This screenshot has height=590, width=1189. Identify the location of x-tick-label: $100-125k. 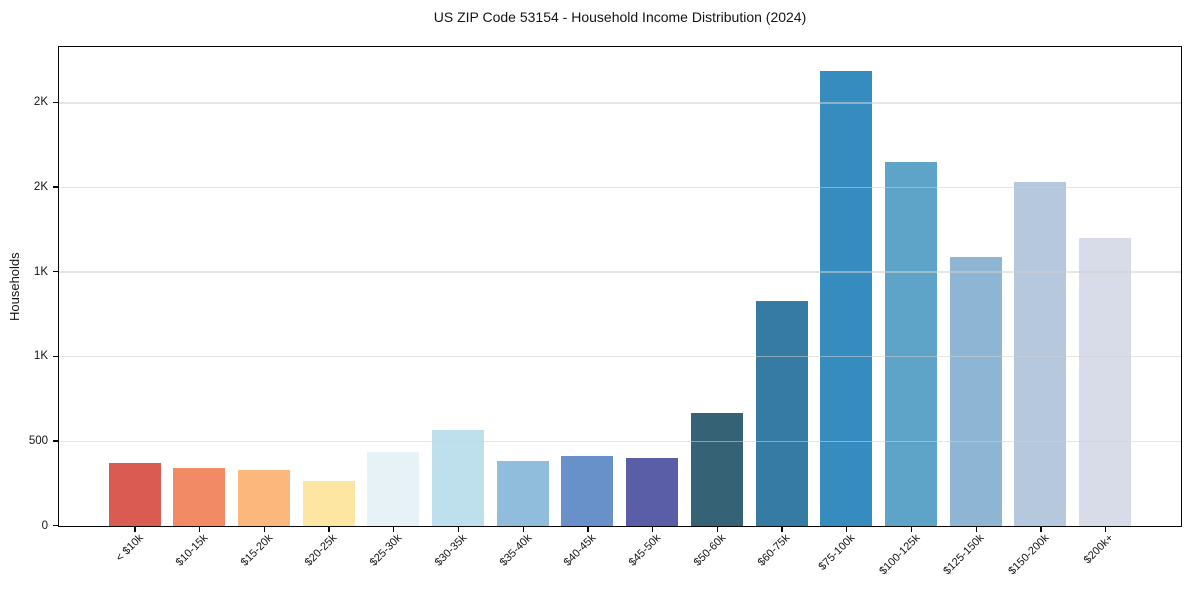
(899, 555).